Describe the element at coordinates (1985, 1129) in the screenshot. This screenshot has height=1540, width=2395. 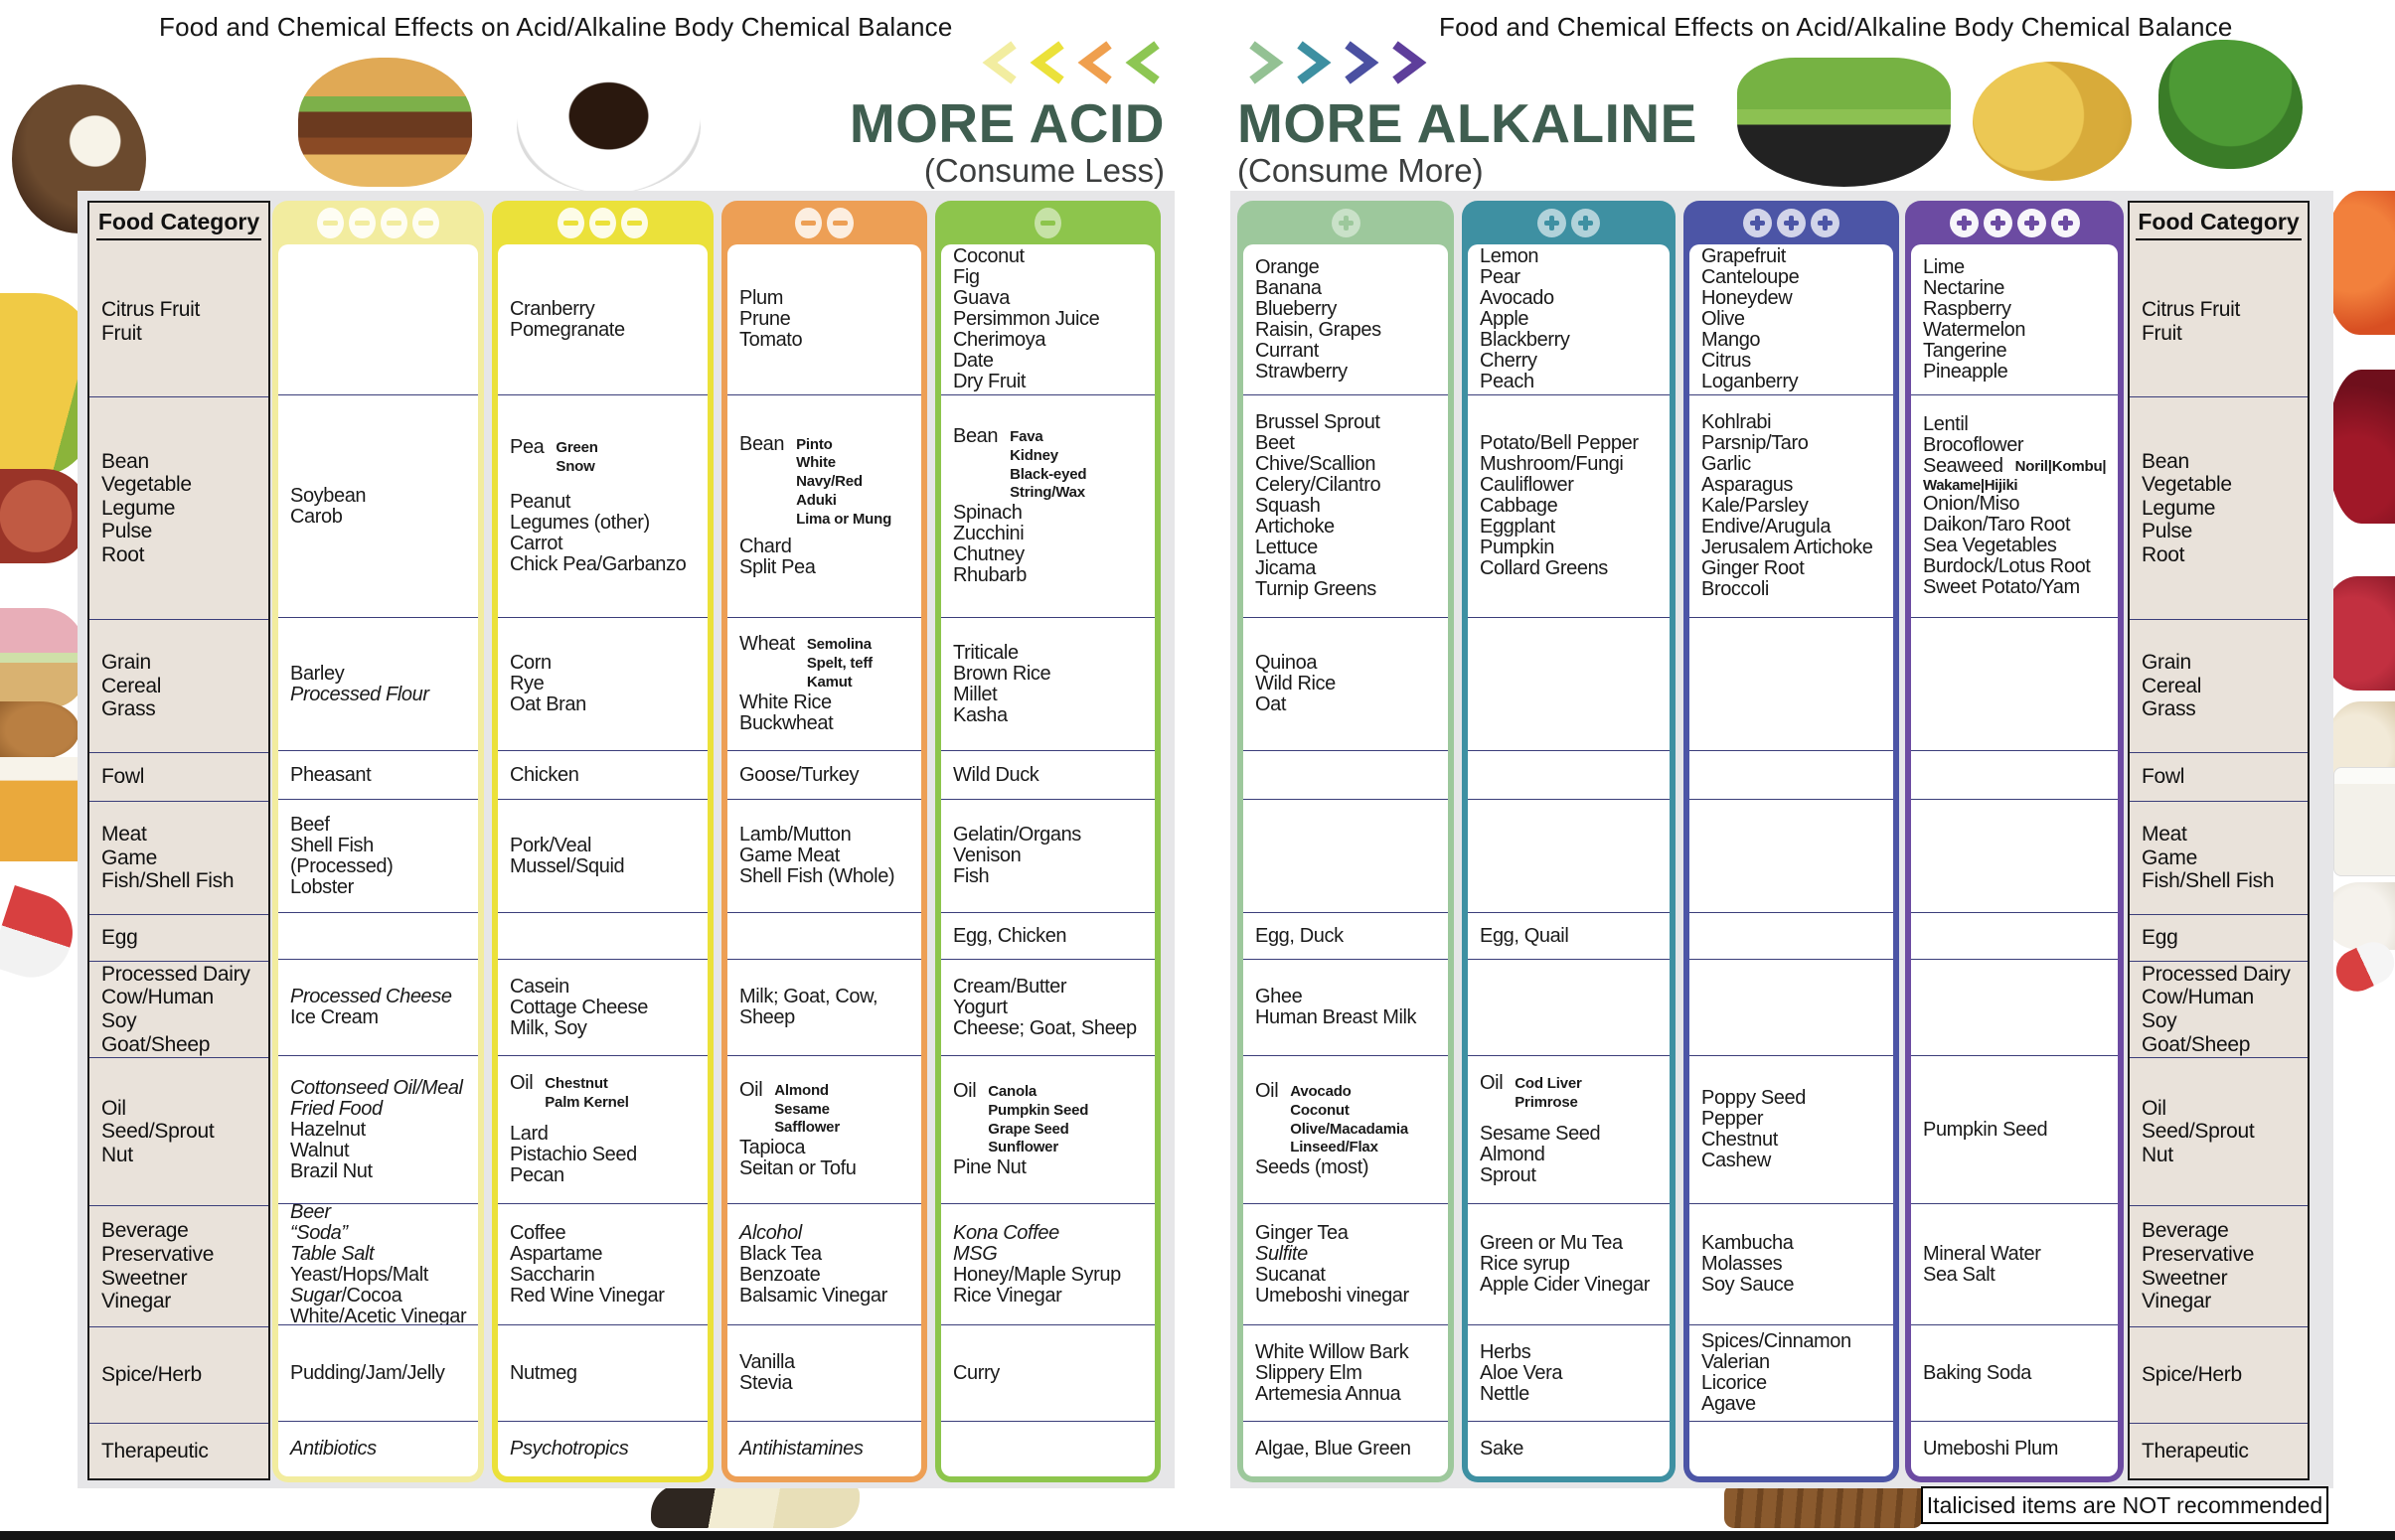
I see `food-item: Pumpkin Seed` at that location.